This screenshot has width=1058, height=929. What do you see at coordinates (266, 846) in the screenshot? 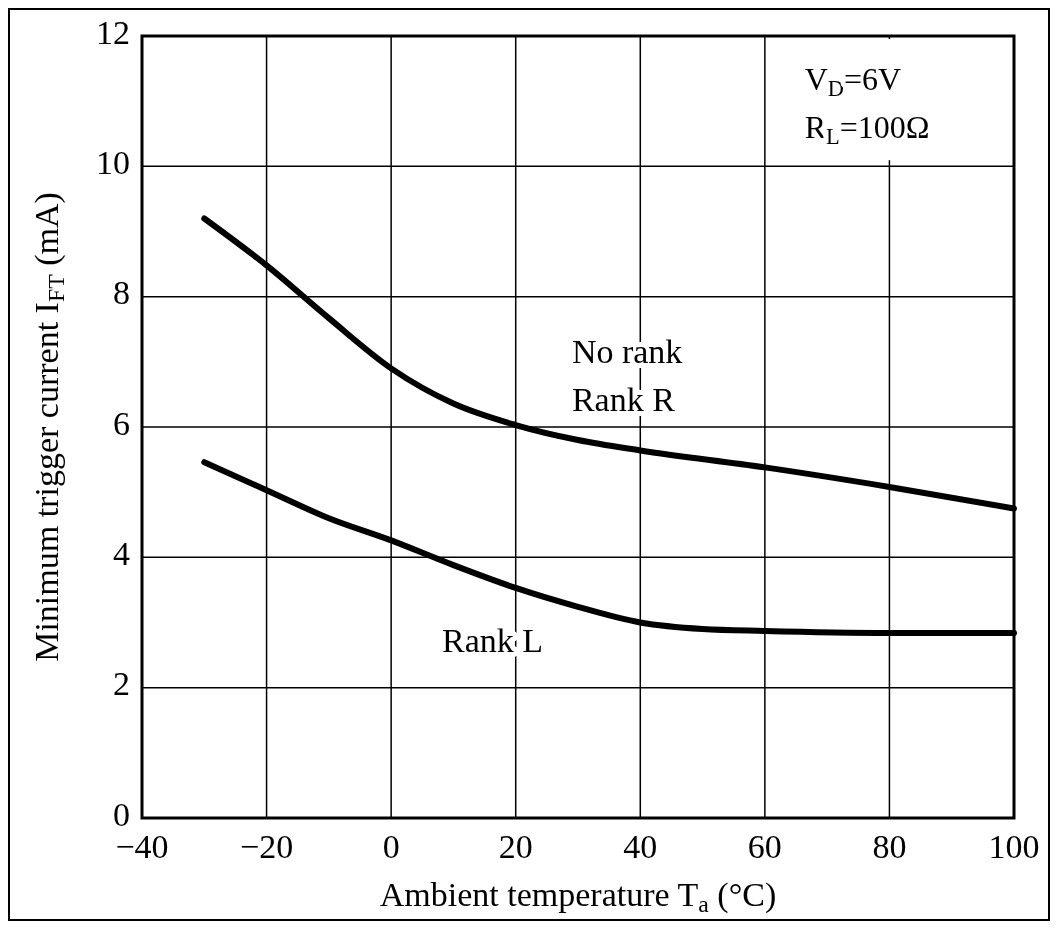
I see `x-tick-label: −20` at bounding box center [266, 846].